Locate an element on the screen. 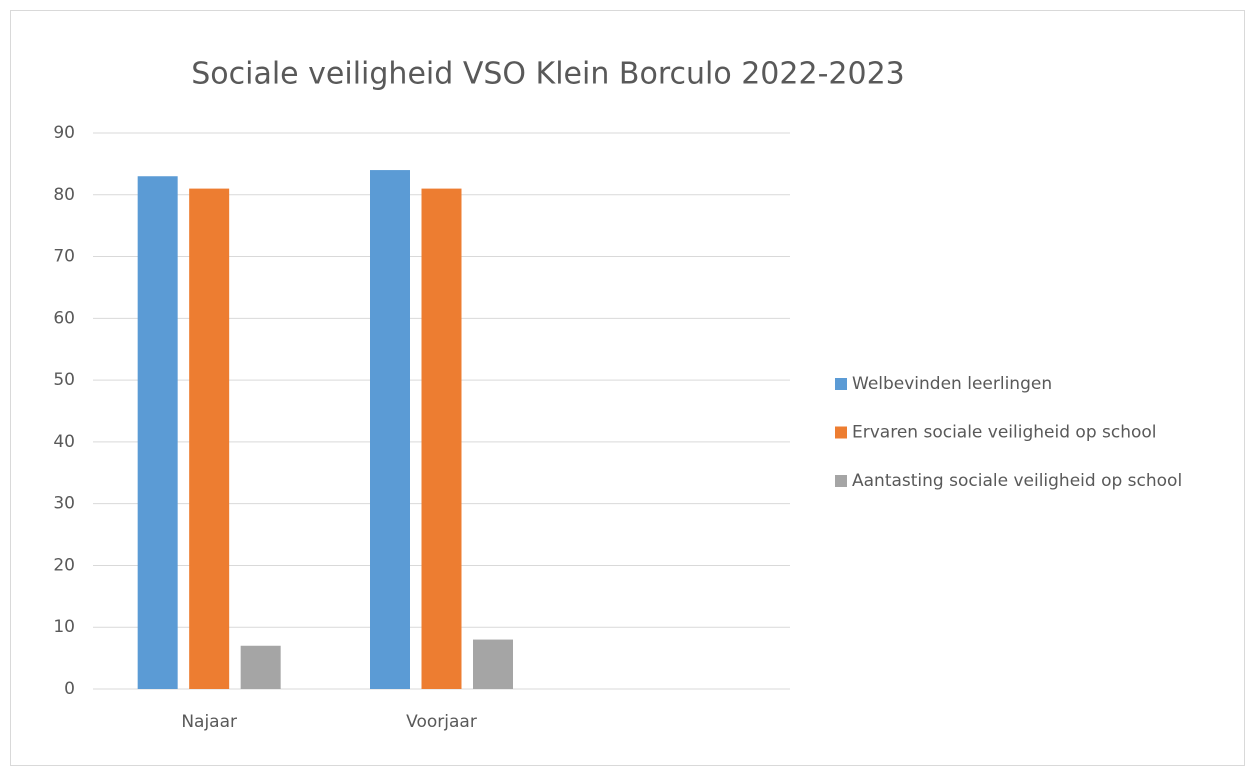  y-tick-label: 30 is located at coordinates (64, 504).